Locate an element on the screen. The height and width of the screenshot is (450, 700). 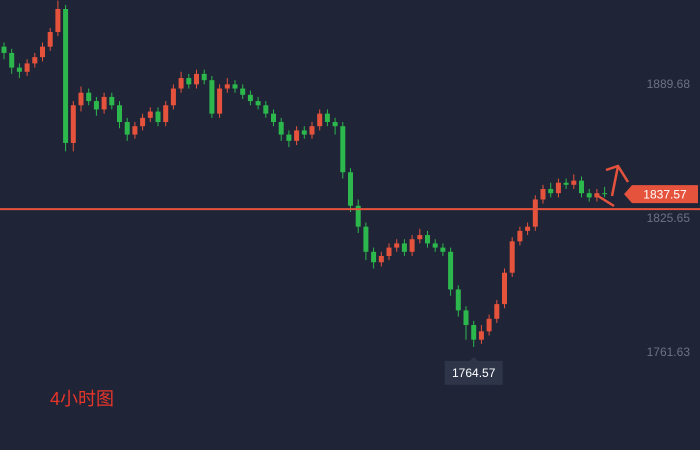
low-tag is located at coordinates (473, 370).